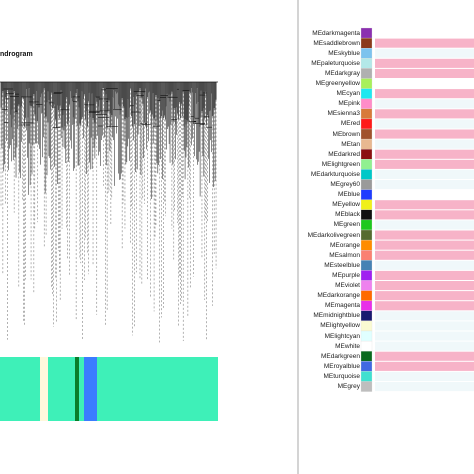 The height and width of the screenshot is (474, 474). I want to click on module-label: MEgrey60, so click(345, 184).